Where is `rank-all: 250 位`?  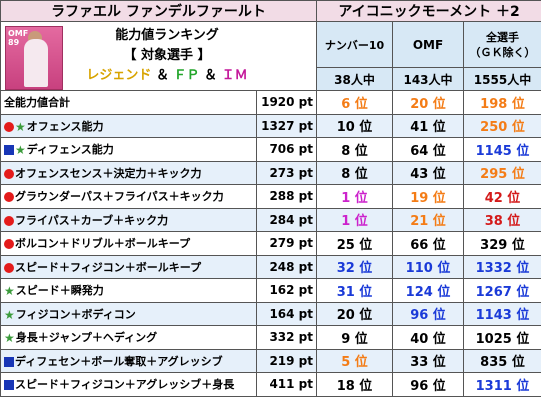
rank-all: 250 位 is located at coordinates (501, 125).